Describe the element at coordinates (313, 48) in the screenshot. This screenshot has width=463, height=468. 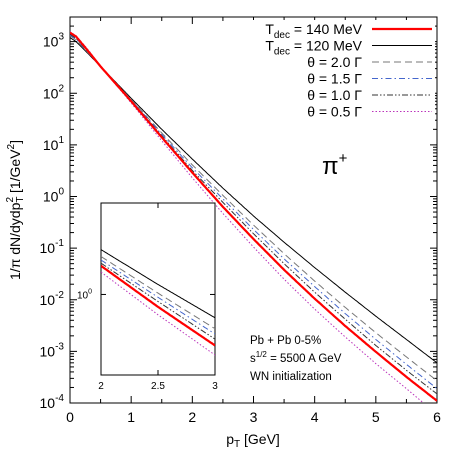
I see `legend-label-1: Tdec = 120 MeV` at that location.